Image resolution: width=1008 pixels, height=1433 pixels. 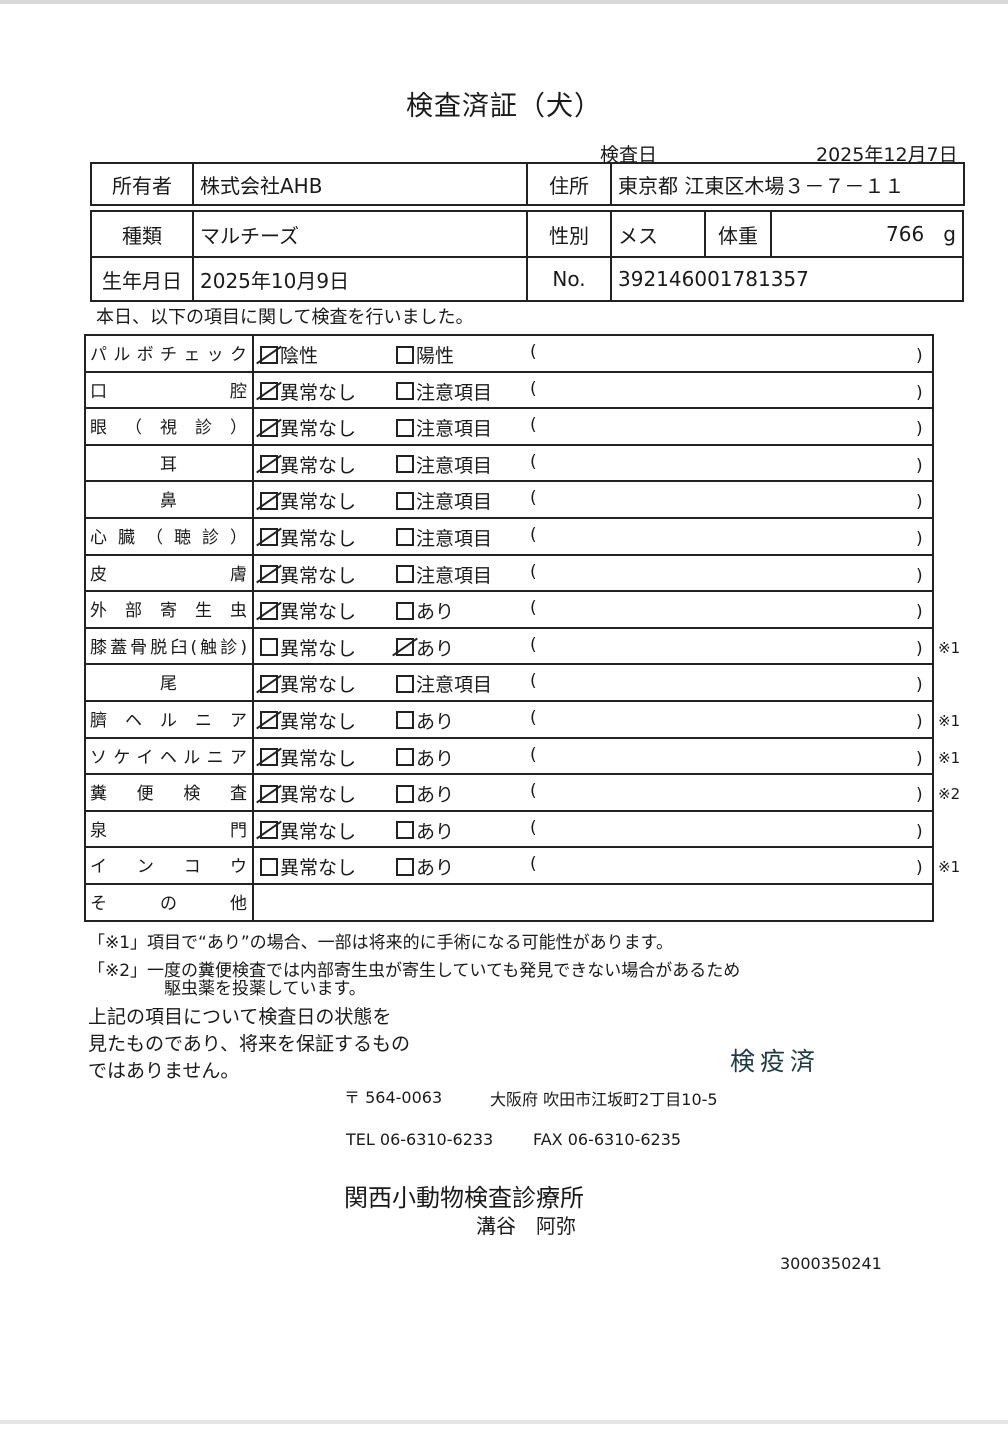 What do you see at coordinates (510, 537) in the screenshot?
I see `exam-row: 心臓（聴診） 異常なし 注意項目 ( )` at bounding box center [510, 537].